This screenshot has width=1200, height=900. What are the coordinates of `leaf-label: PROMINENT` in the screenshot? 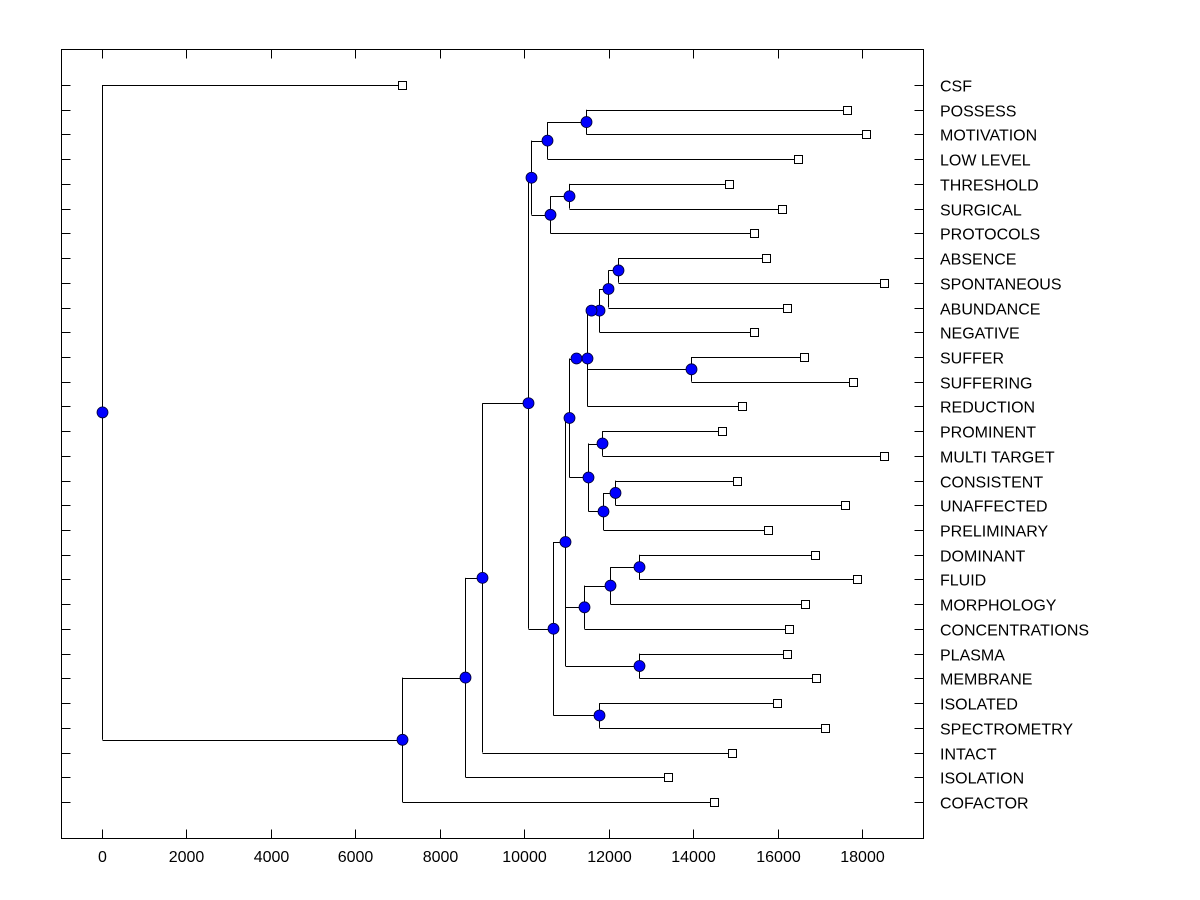 It's located at (988, 433).